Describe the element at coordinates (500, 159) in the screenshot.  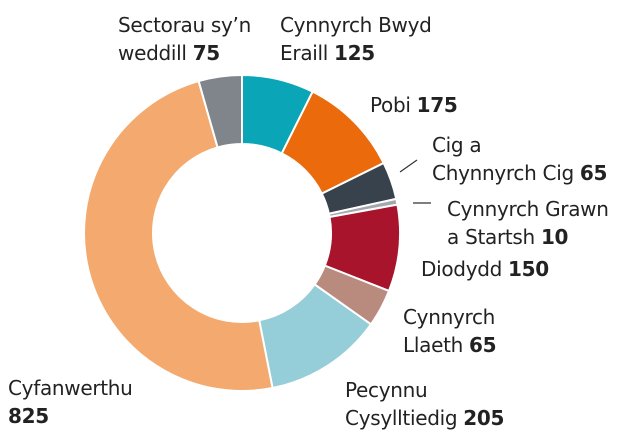
I see `segment-label: Cig a Chynnyrch Cig` at that location.